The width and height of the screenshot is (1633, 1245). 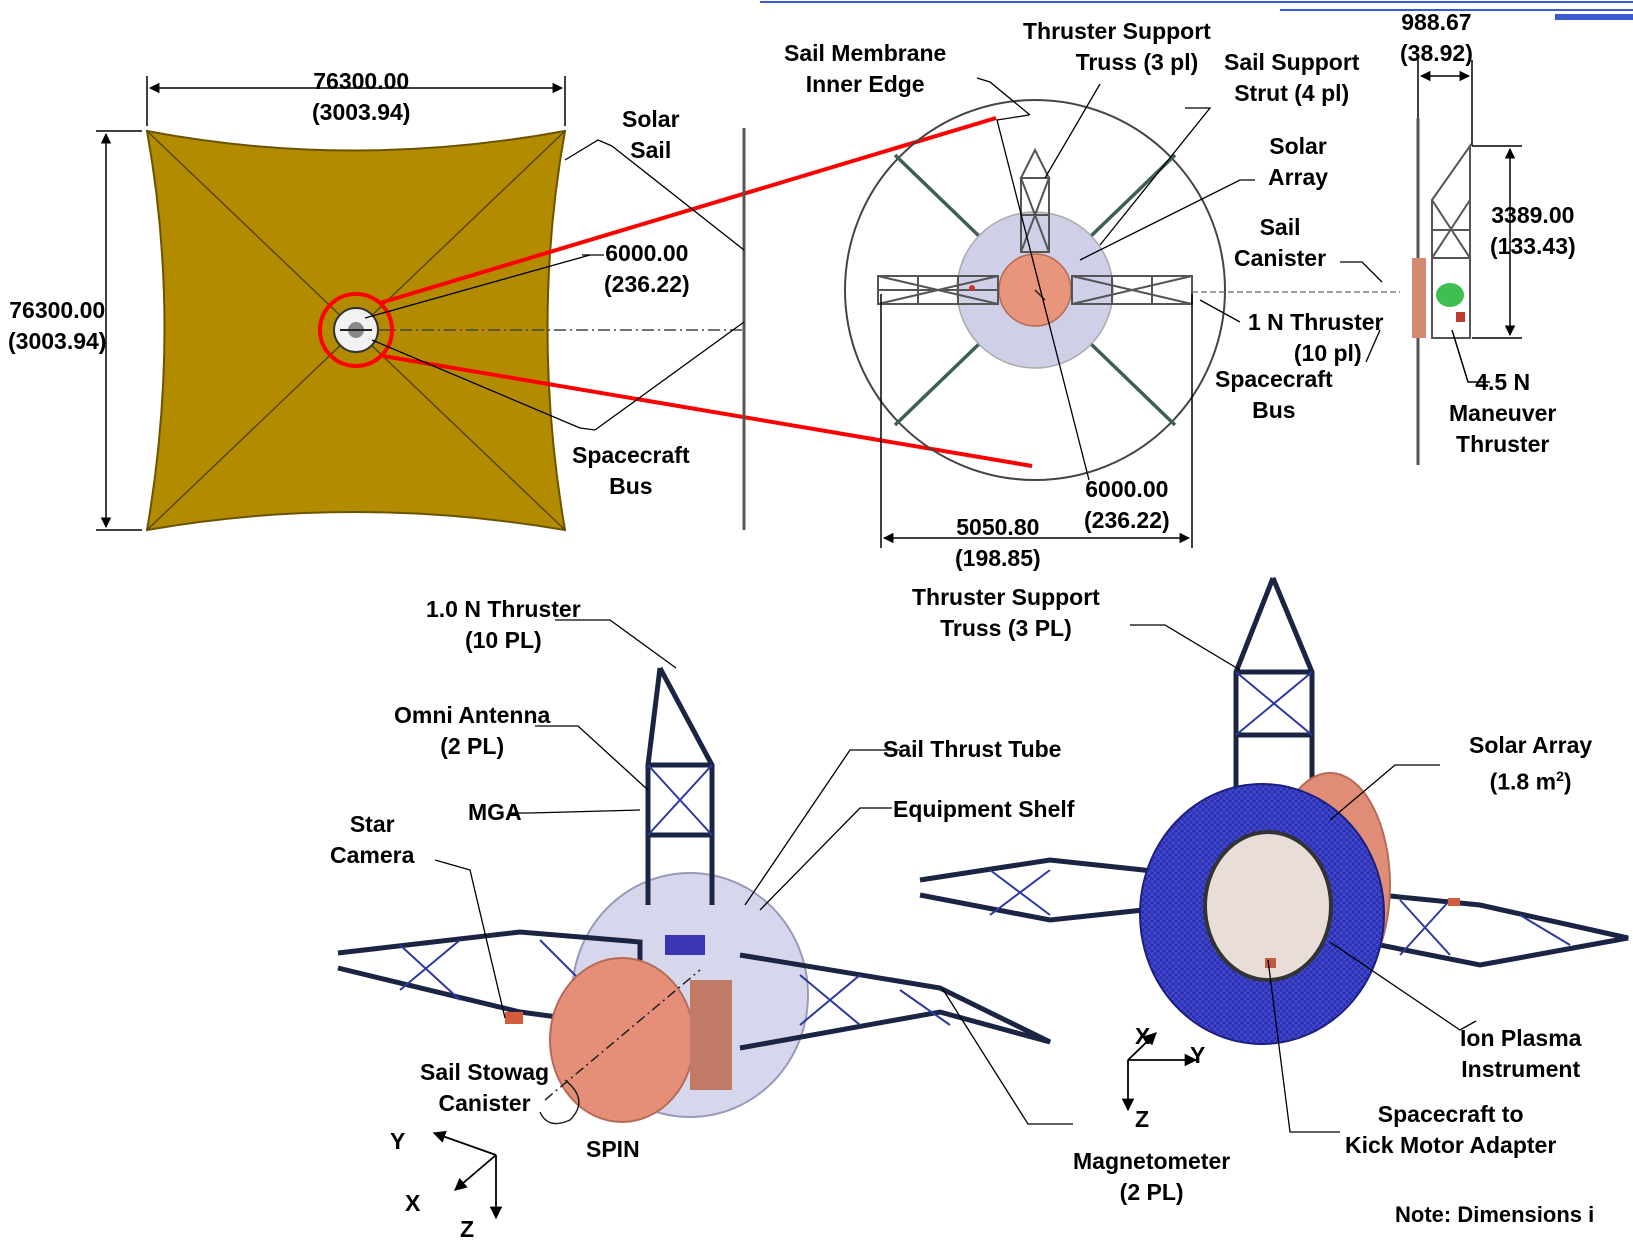 What do you see at coordinates (1503, 413) in the screenshot?
I see `maneuver-thruster-label: 4.5 N Maneuver Thruster` at bounding box center [1503, 413].